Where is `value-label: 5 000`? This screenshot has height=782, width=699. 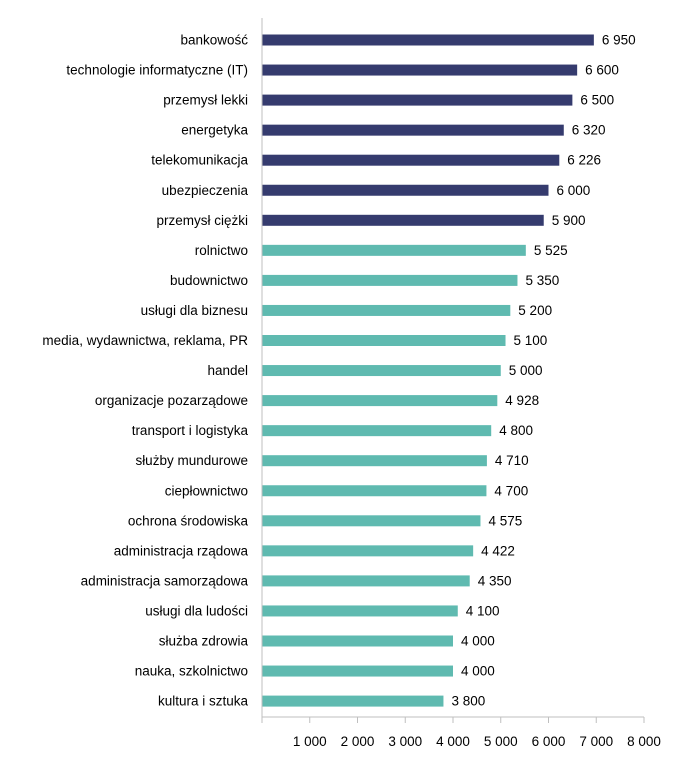
value-label: 5 000 is located at coordinates (526, 370).